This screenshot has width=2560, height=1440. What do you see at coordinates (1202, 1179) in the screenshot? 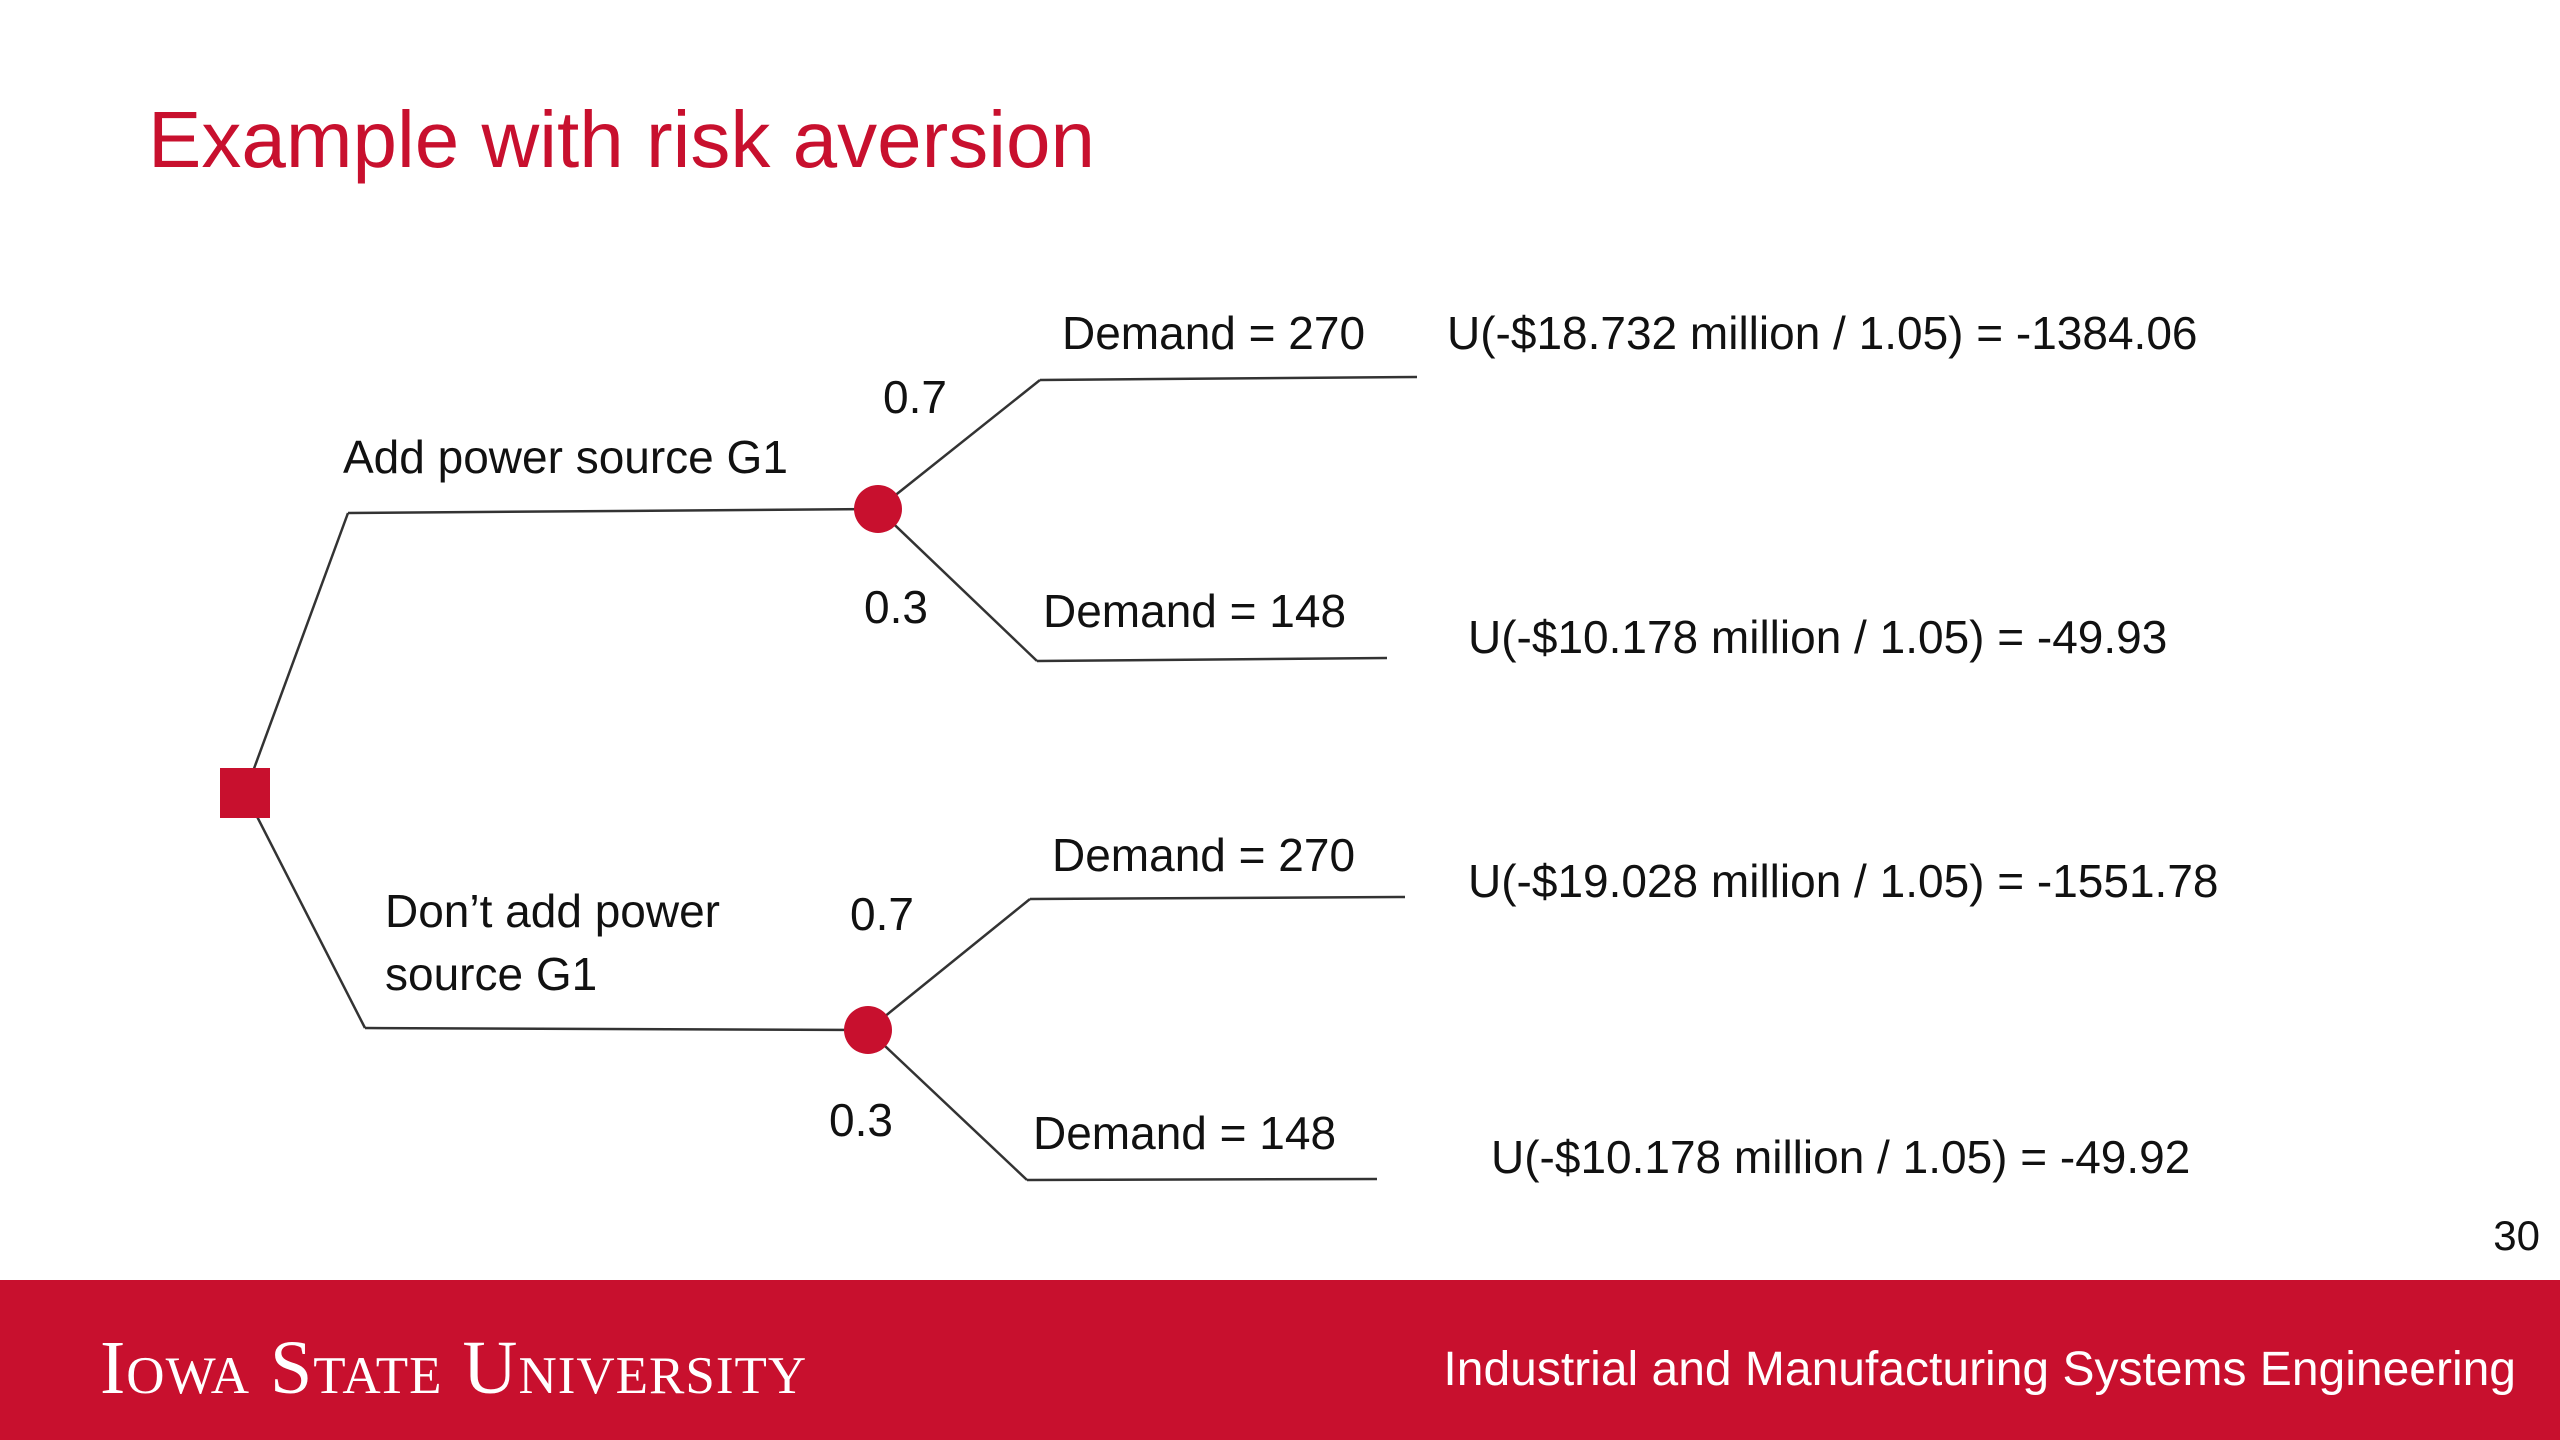
I see `outcome-line-2-down-horizontal` at bounding box center [1202, 1179].